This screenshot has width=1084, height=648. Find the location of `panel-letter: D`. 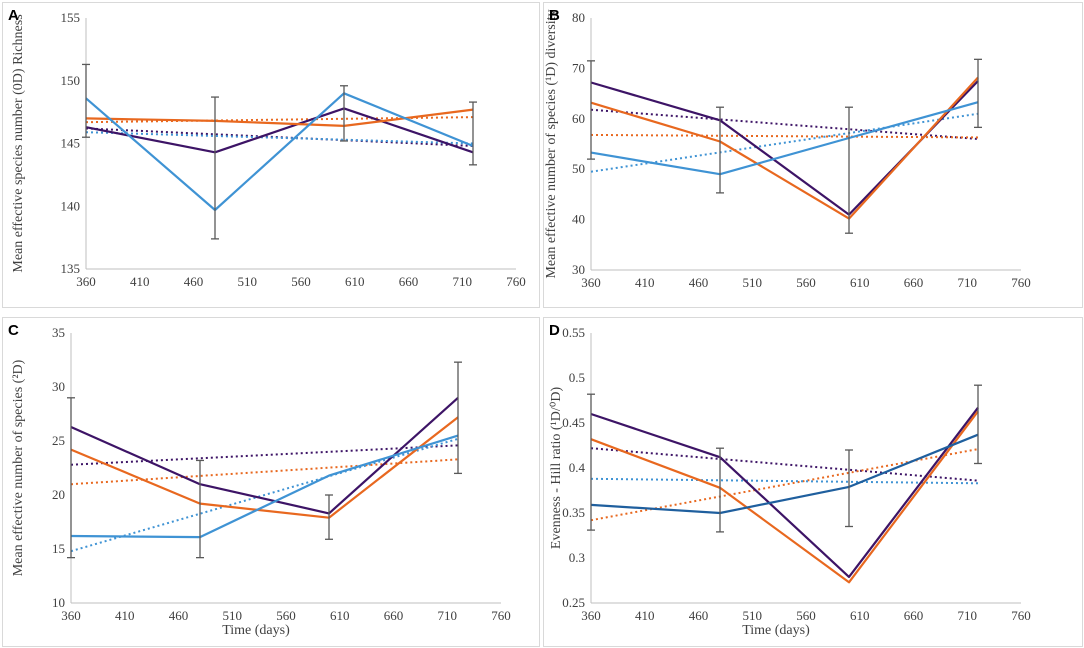

panel-letter: D is located at coordinates (554, 330).